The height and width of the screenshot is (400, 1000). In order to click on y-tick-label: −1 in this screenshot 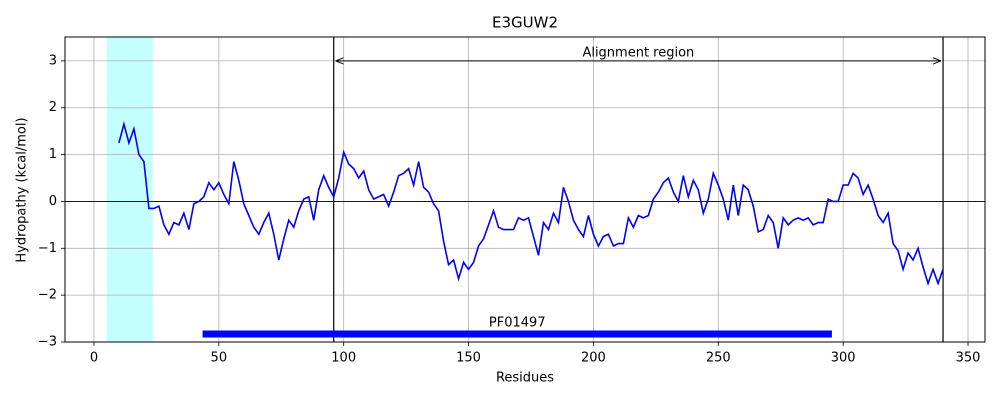, I will do `click(47, 248)`.